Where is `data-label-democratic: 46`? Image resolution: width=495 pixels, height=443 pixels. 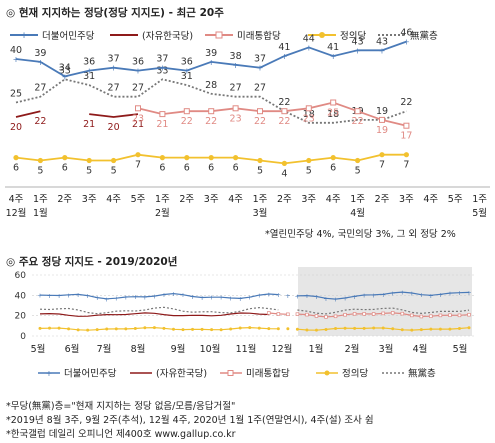 data-label-democratic: 46 is located at coordinates (406, 33).